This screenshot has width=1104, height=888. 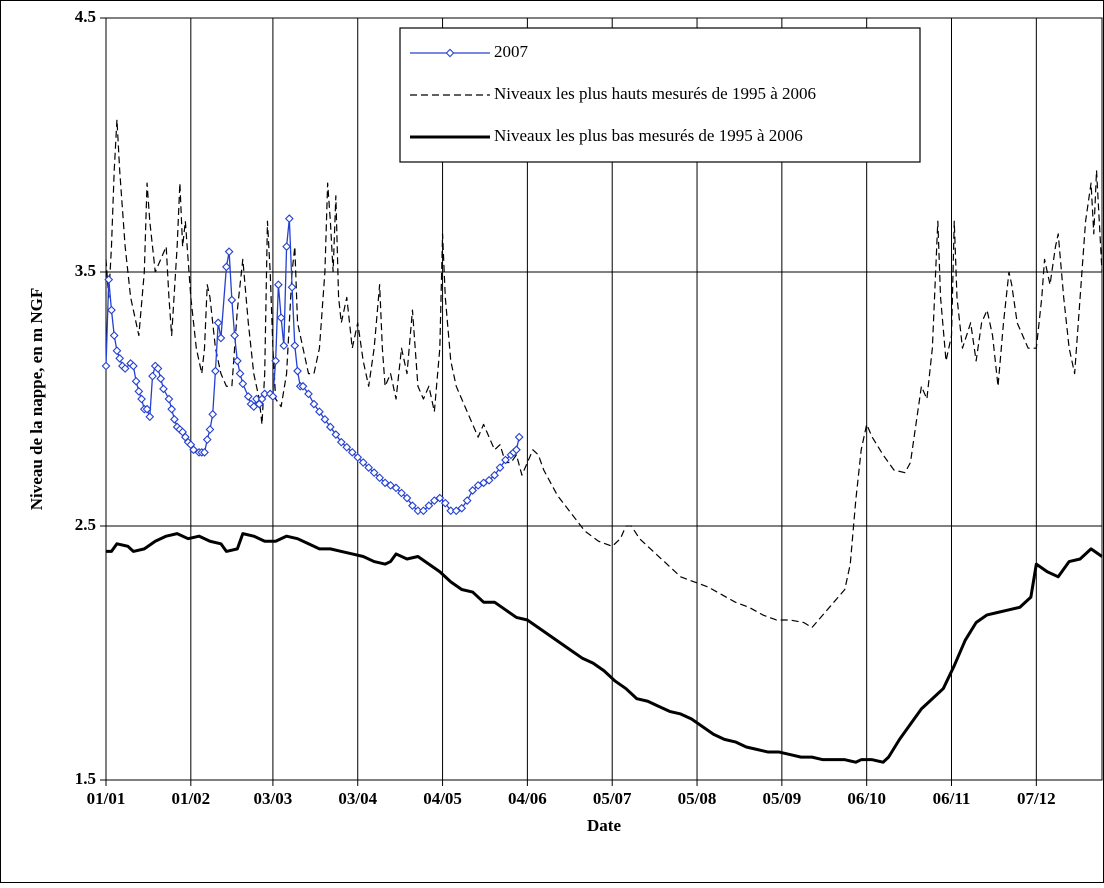 What do you see at coordinates (85, 524) in the screenshot?
I see `y-tick-label: 2.5` at bounding box center [85, 524].